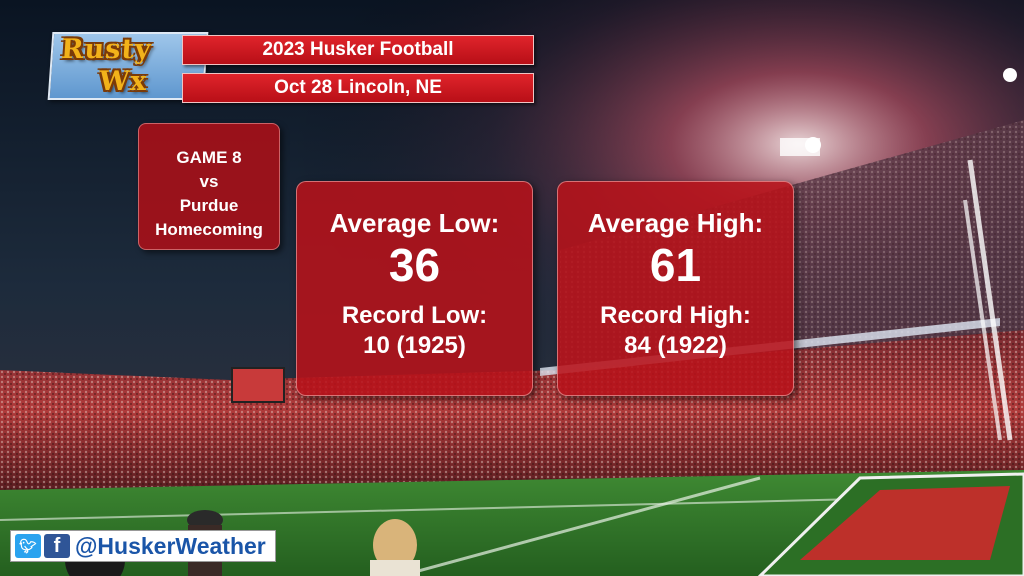 The height and width of the screenshot is (576, 1024). I want to click on game-vs: vs, so click(209, 181).